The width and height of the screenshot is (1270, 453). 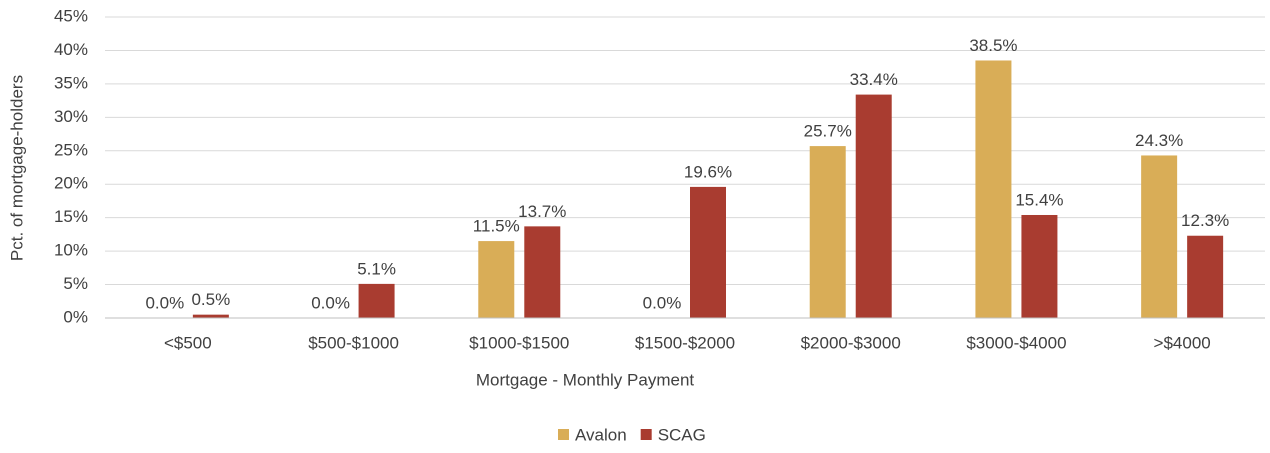 I want to click on y-tick-label: 40%, so click(x=71, y=49).